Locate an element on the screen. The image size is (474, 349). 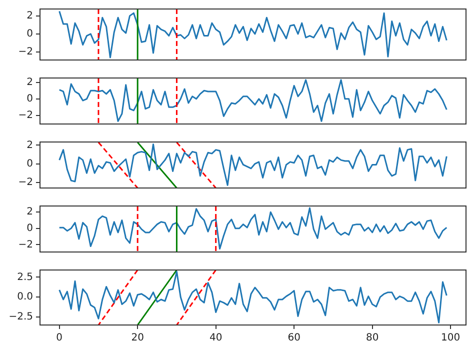
y-tick-label: −2.5 is located at coordinates (20, 317).